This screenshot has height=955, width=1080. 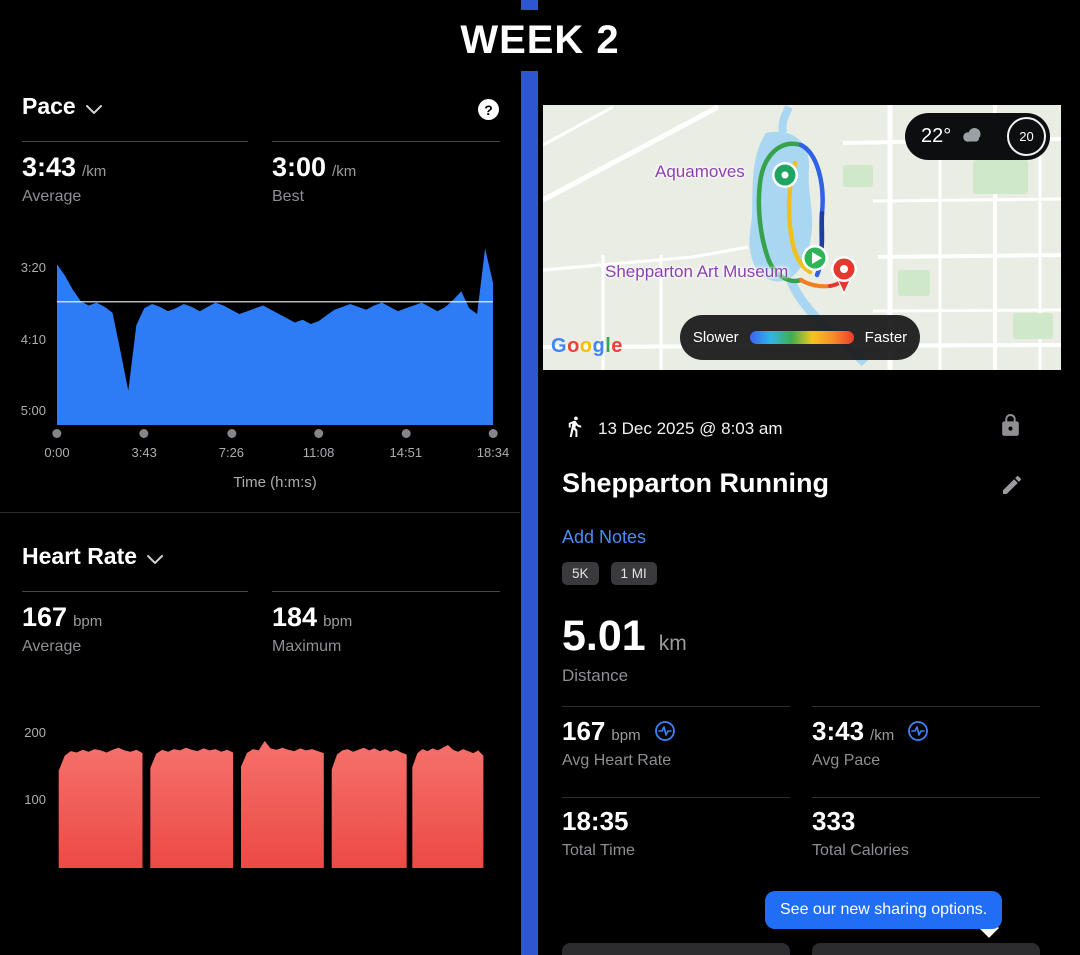 What do you see at coordinates (295, 617) in the screenshot?
I see `stat-value: 184` at bounding box center [295, 617].